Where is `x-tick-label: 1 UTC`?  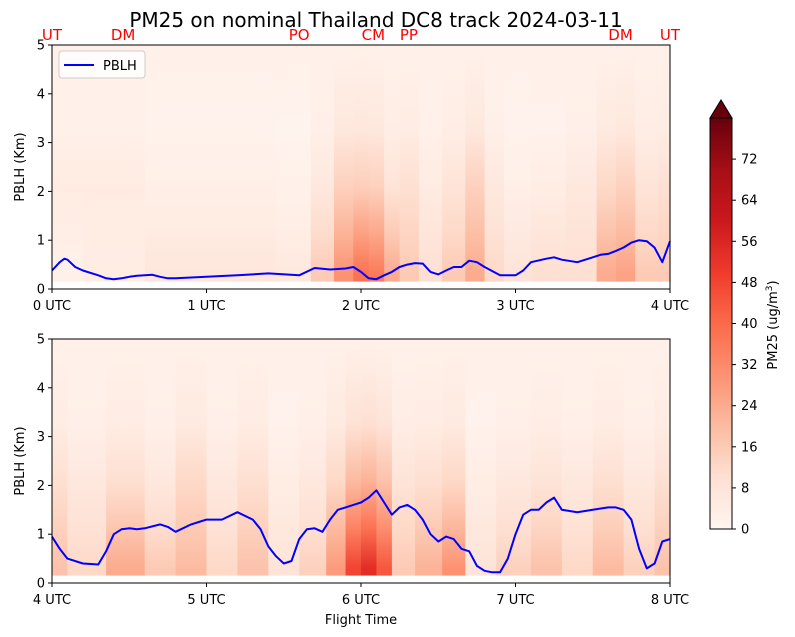
x-tick-label: 1 UTC is located at coordinates (206, 306).